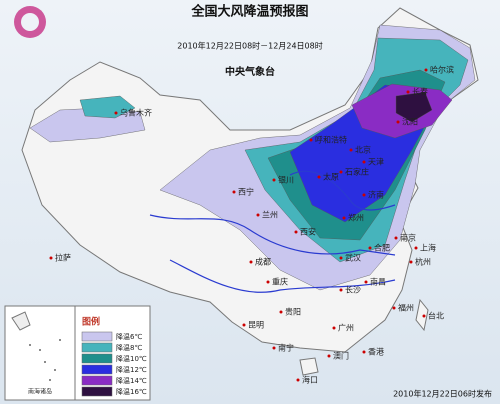 The image size is (500, 404). What do you see at coordinates (308, 232) in the screenshot?
I see `city-label: 西安` at bounding box center [308, 232].